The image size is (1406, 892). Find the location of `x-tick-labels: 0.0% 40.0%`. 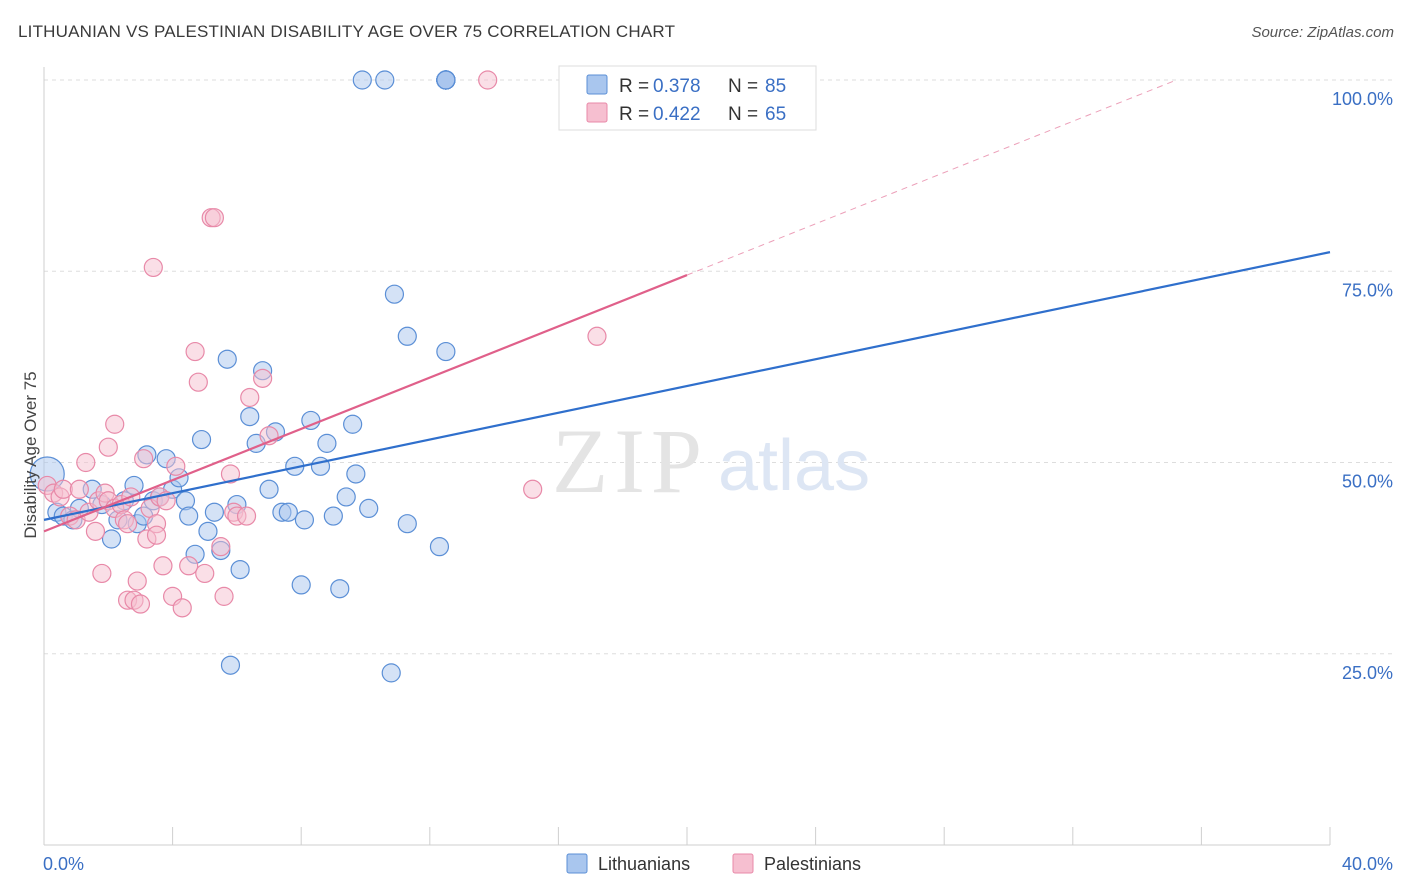

x-tick-labels: 0.0% 40.0% is located at coordinates (718, 864).